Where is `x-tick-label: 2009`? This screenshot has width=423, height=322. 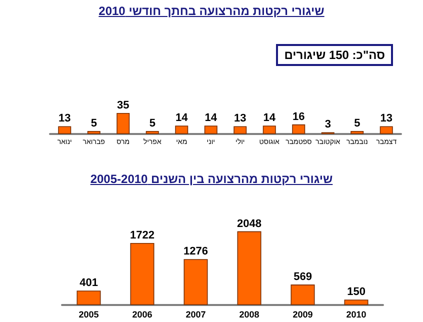 x-tick-label: 2009 is located at coordinates (302, 315).